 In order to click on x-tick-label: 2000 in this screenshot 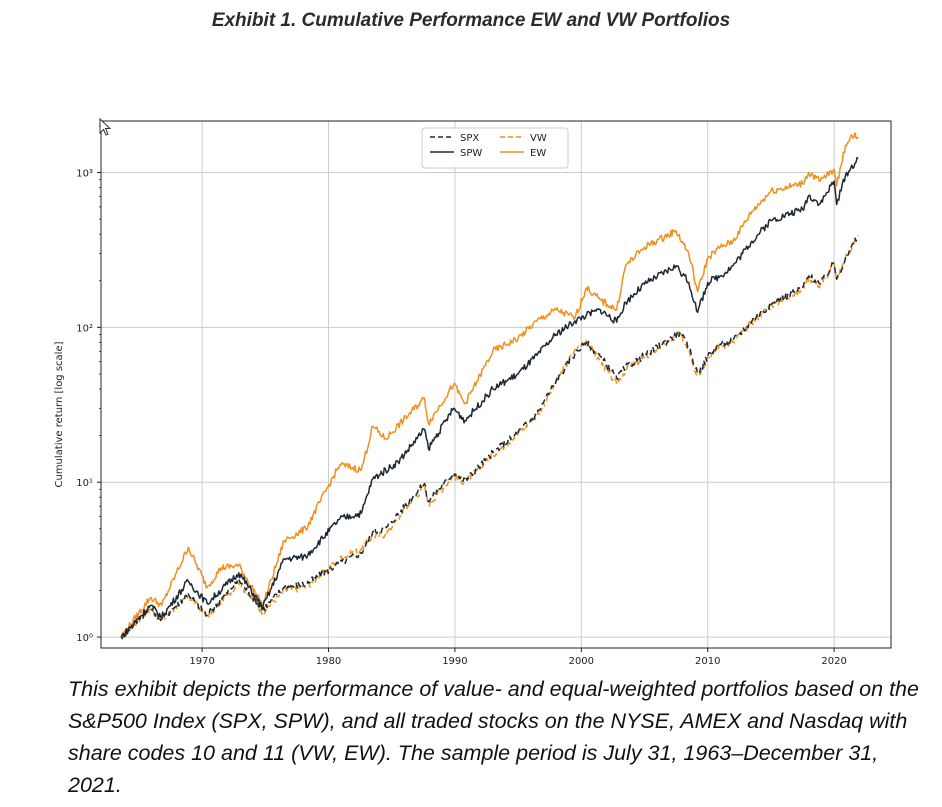, I will do `click(581, 661)`.